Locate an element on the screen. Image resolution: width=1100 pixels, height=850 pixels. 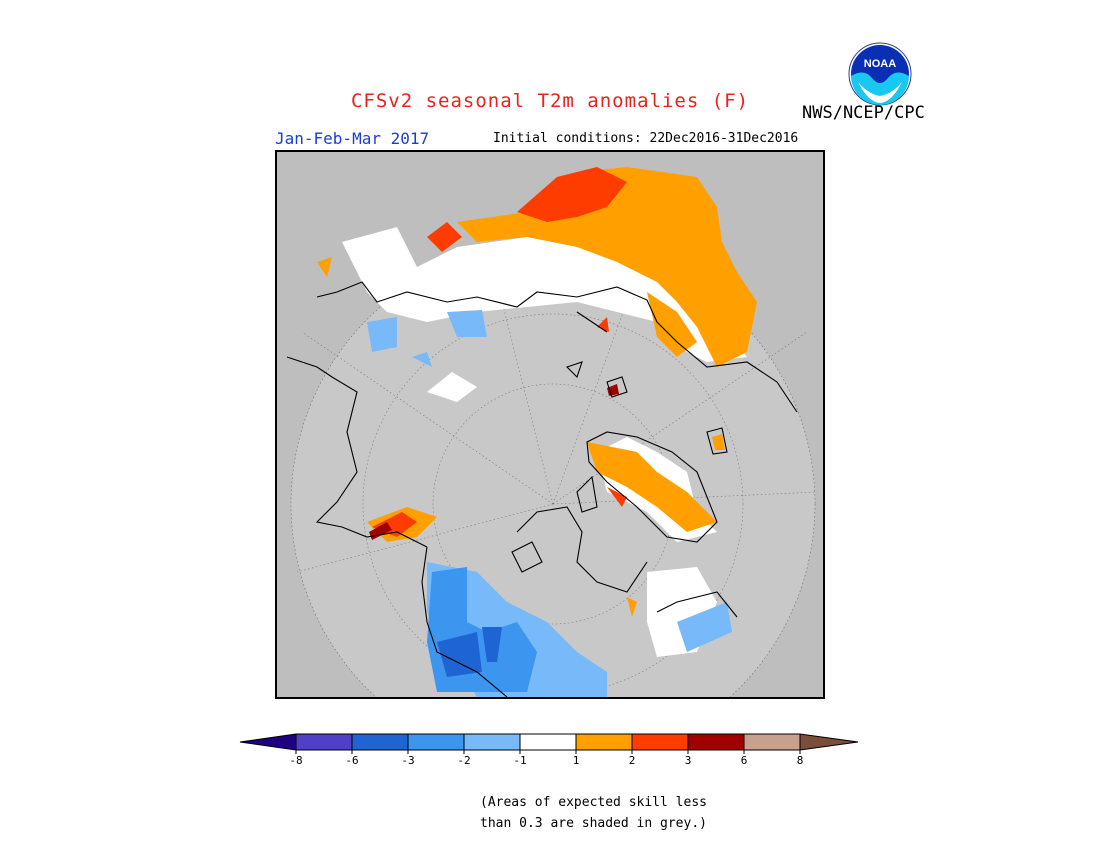
colorbar-tick-label: -2 is located at coordinates (463, 760).